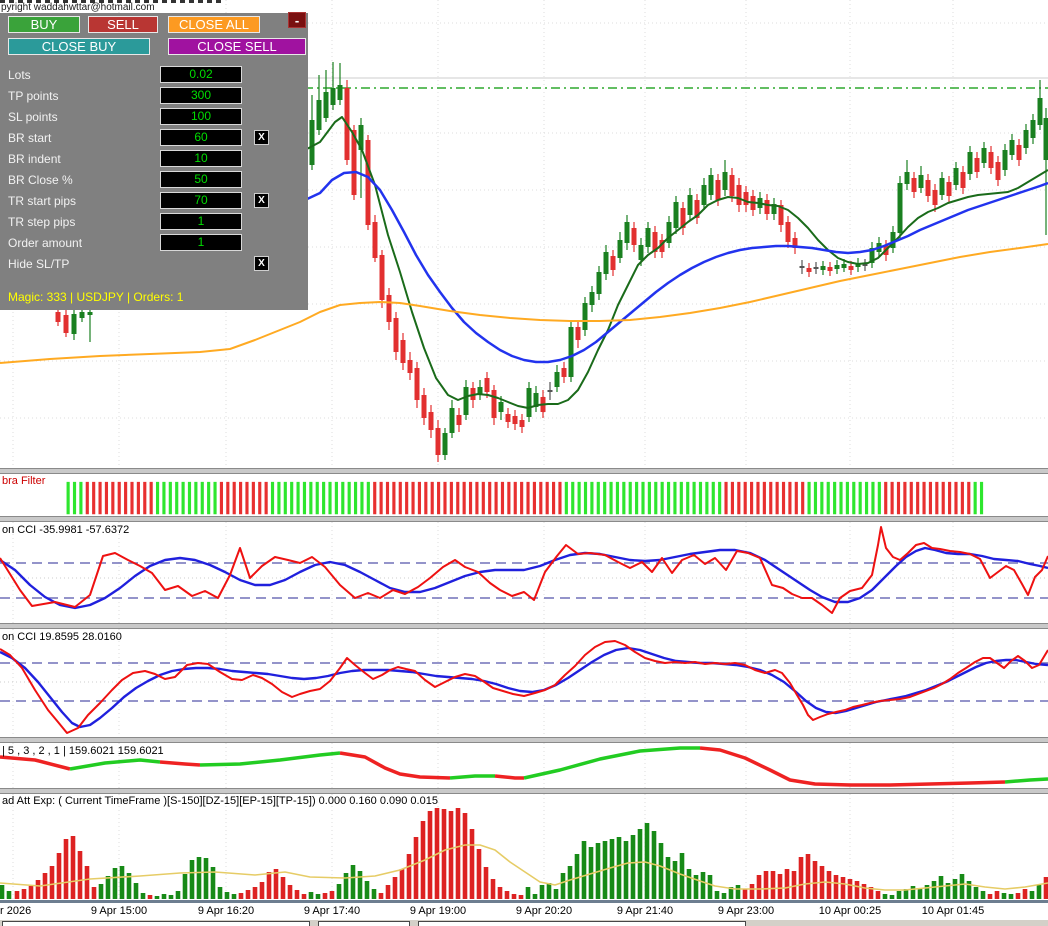  Describe the element at coordinates (201, 95) in the screenshot. I see `tp-points-input: 300` at that location.